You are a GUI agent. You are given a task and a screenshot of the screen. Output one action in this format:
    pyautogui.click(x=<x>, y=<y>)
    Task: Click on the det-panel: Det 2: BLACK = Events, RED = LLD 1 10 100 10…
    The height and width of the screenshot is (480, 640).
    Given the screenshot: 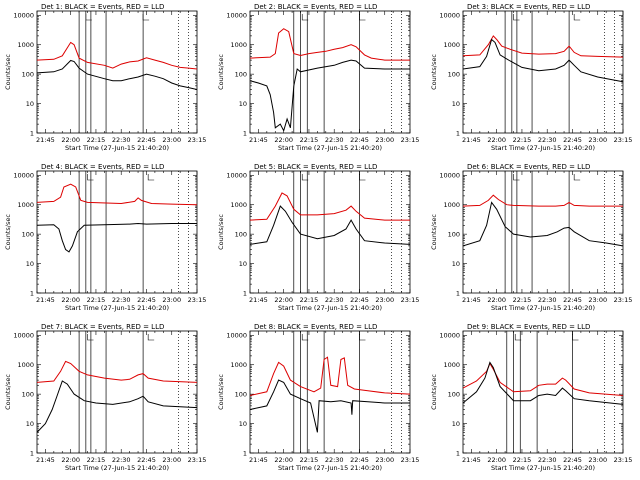 What is the action you would take?
    pyautogui.click(x=318, y=77)
    